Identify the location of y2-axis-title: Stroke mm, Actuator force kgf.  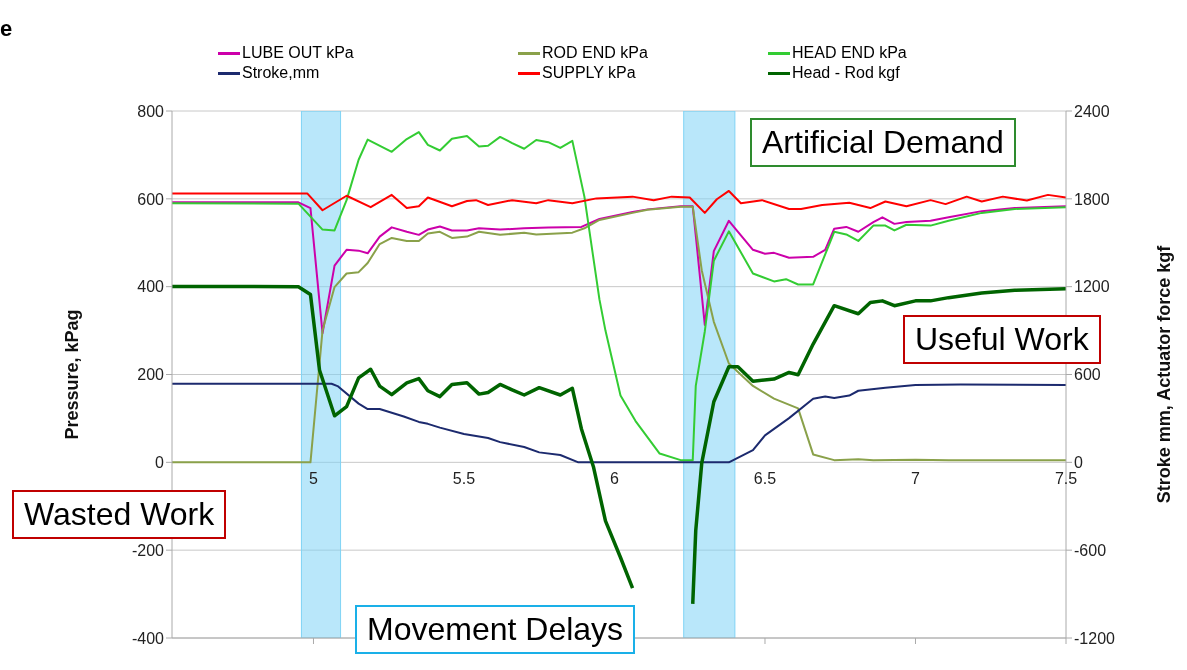
(1164, 374).